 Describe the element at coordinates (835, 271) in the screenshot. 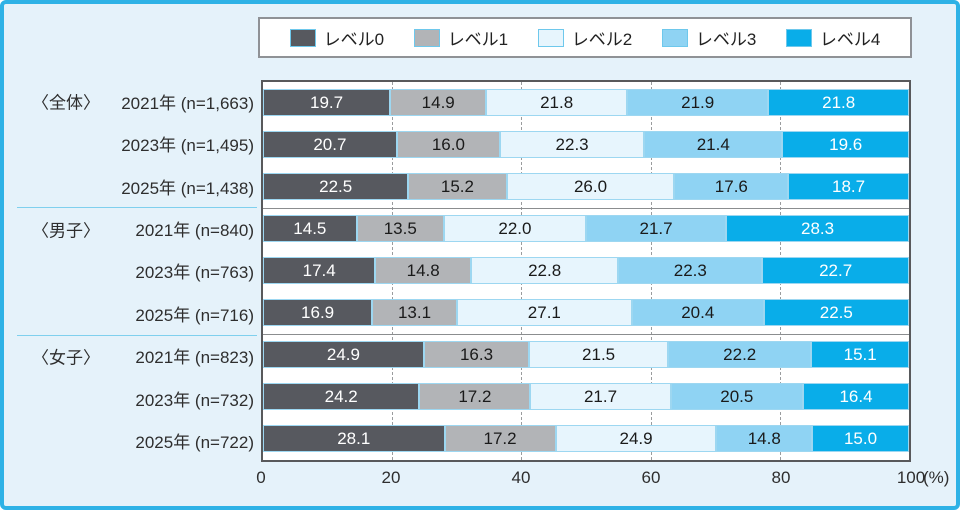

I see `bar-segment: 22.7` at that location.